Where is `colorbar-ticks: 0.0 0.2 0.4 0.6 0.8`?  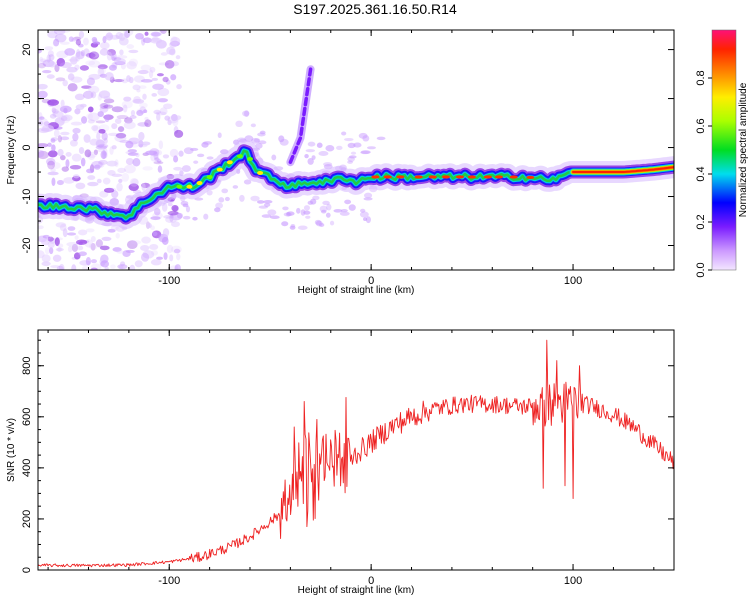 colorbar-ticks: 0.0 0.2 0.4 0.6 0.8 is located at coordinates (703, 174).